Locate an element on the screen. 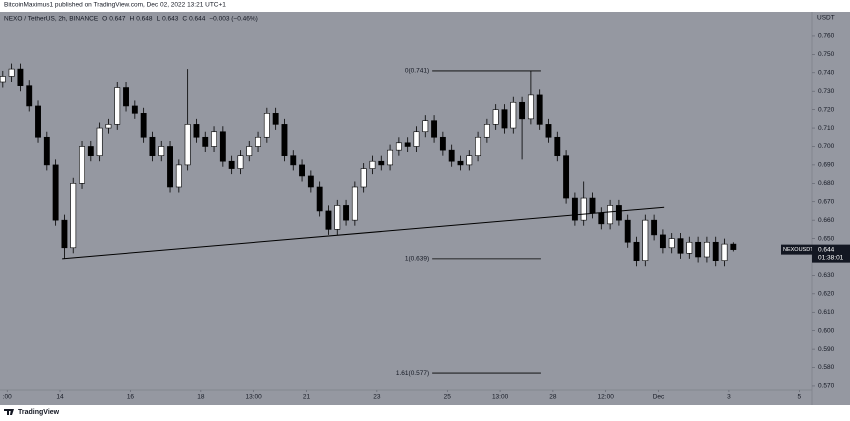 This screenshot has height=421, width=850. y-tick-label: 0.740 is located at coordinates (826, 73).